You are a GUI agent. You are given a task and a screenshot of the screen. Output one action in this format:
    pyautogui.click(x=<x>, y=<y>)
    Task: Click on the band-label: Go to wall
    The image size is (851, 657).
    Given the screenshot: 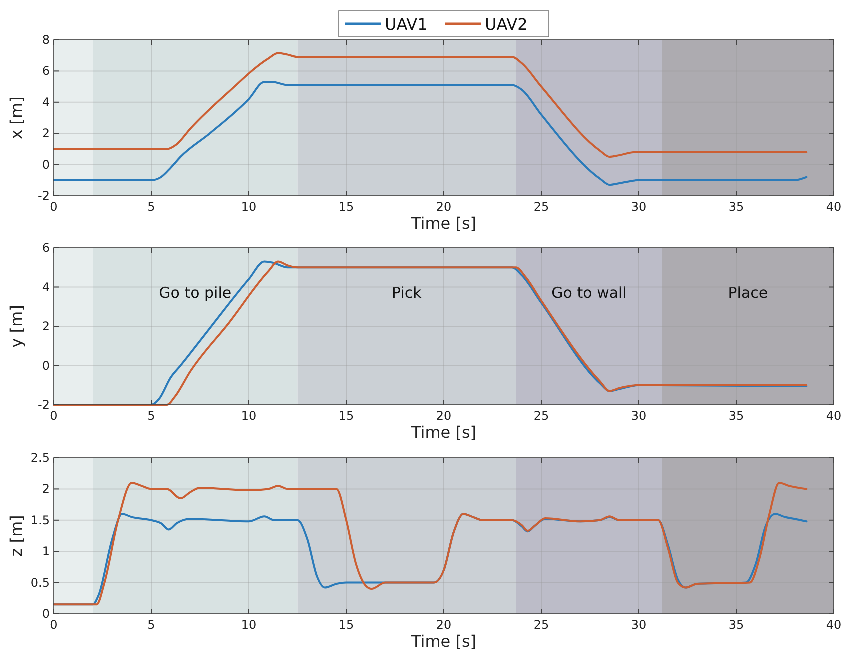 What is the action you would take?
    pyautogui.click(x=589, y=293)
    